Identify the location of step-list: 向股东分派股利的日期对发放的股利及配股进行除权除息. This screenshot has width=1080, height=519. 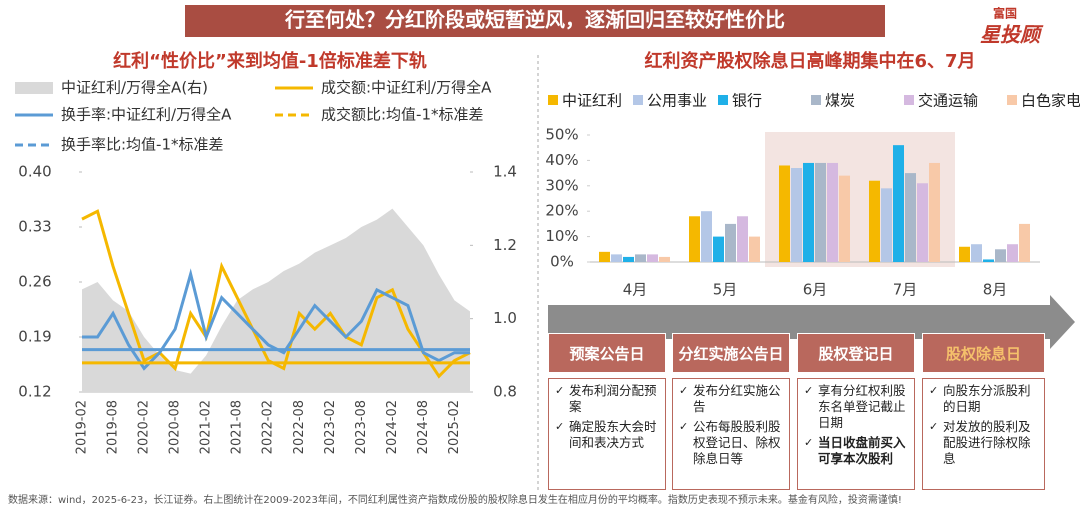
(983, 434).